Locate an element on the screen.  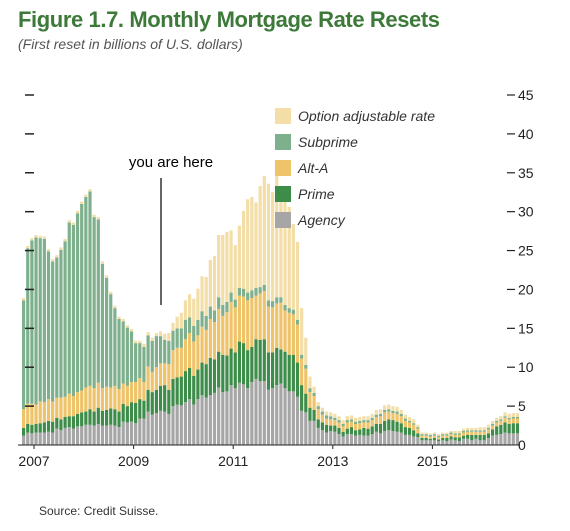
y-tick-label: 15 is located at coordinates (526, 328).